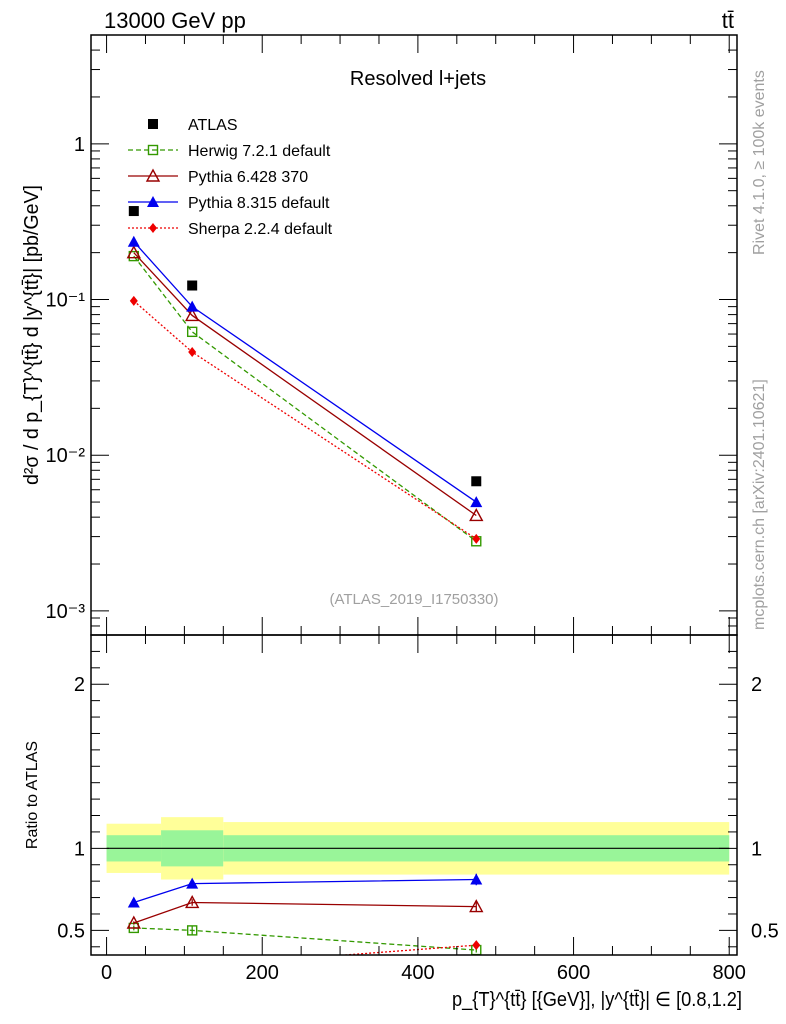  Describe the element at coordinates (32, 795) in the screenshot. I see `ratio-ylabel: Ratio to ATLAS` at that location.